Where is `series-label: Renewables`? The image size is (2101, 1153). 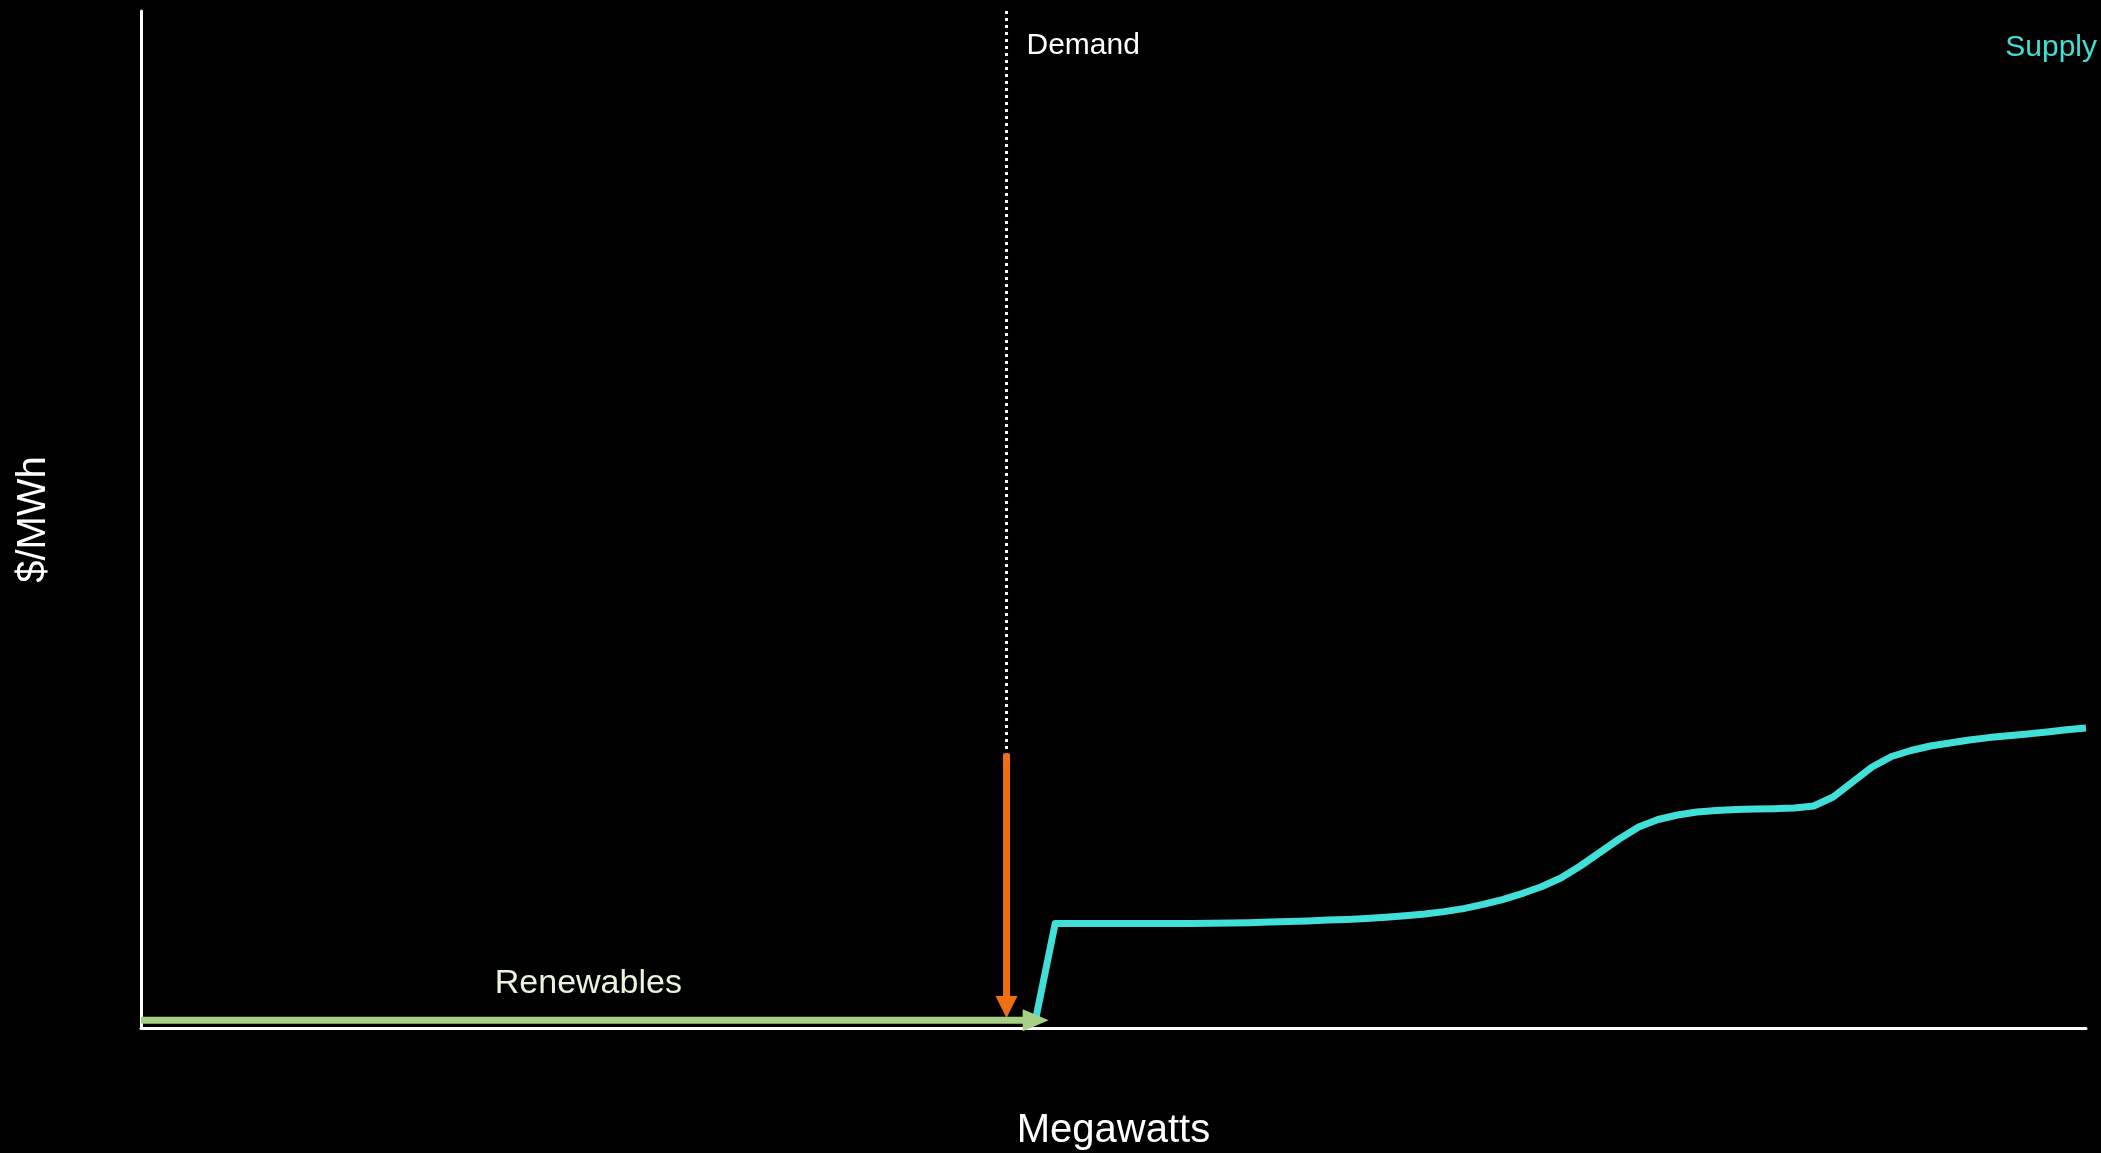 series-label: Renewables is located at coordinates (588, 981).